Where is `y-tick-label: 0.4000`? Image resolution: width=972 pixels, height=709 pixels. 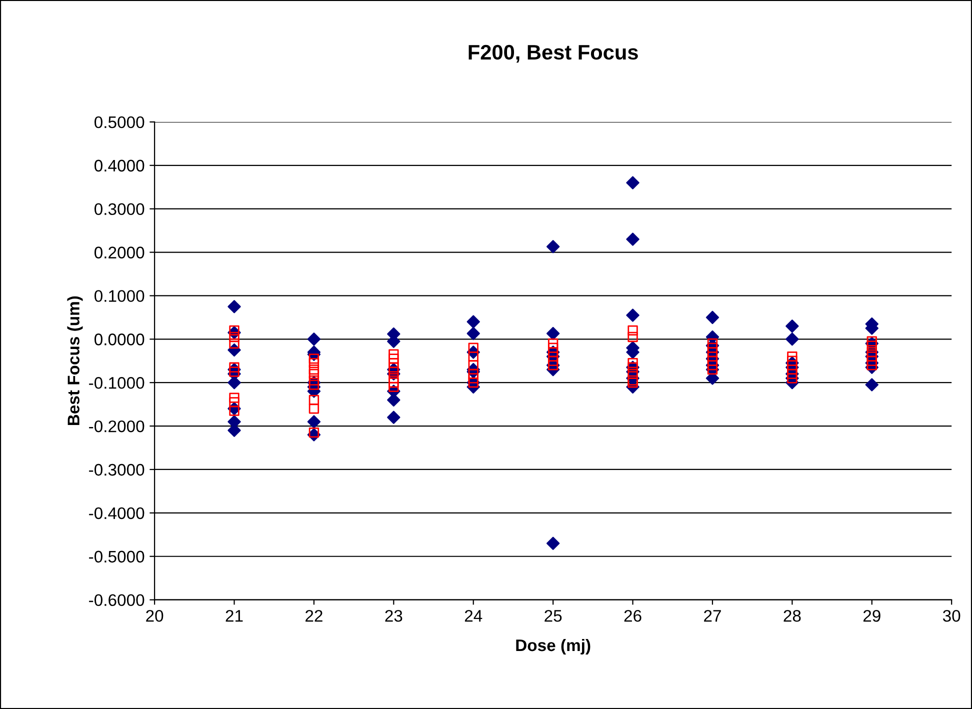 y-tick-label: 0.4000 is located at coordinates (119, 166).